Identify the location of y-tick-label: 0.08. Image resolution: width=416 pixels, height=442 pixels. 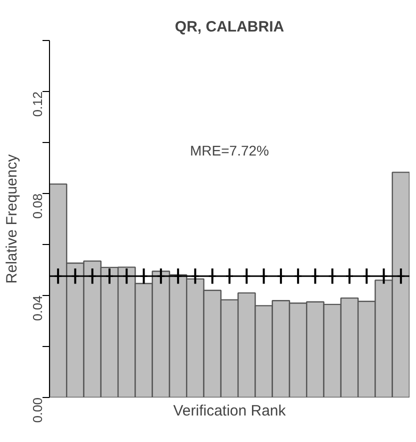
(37, 206).